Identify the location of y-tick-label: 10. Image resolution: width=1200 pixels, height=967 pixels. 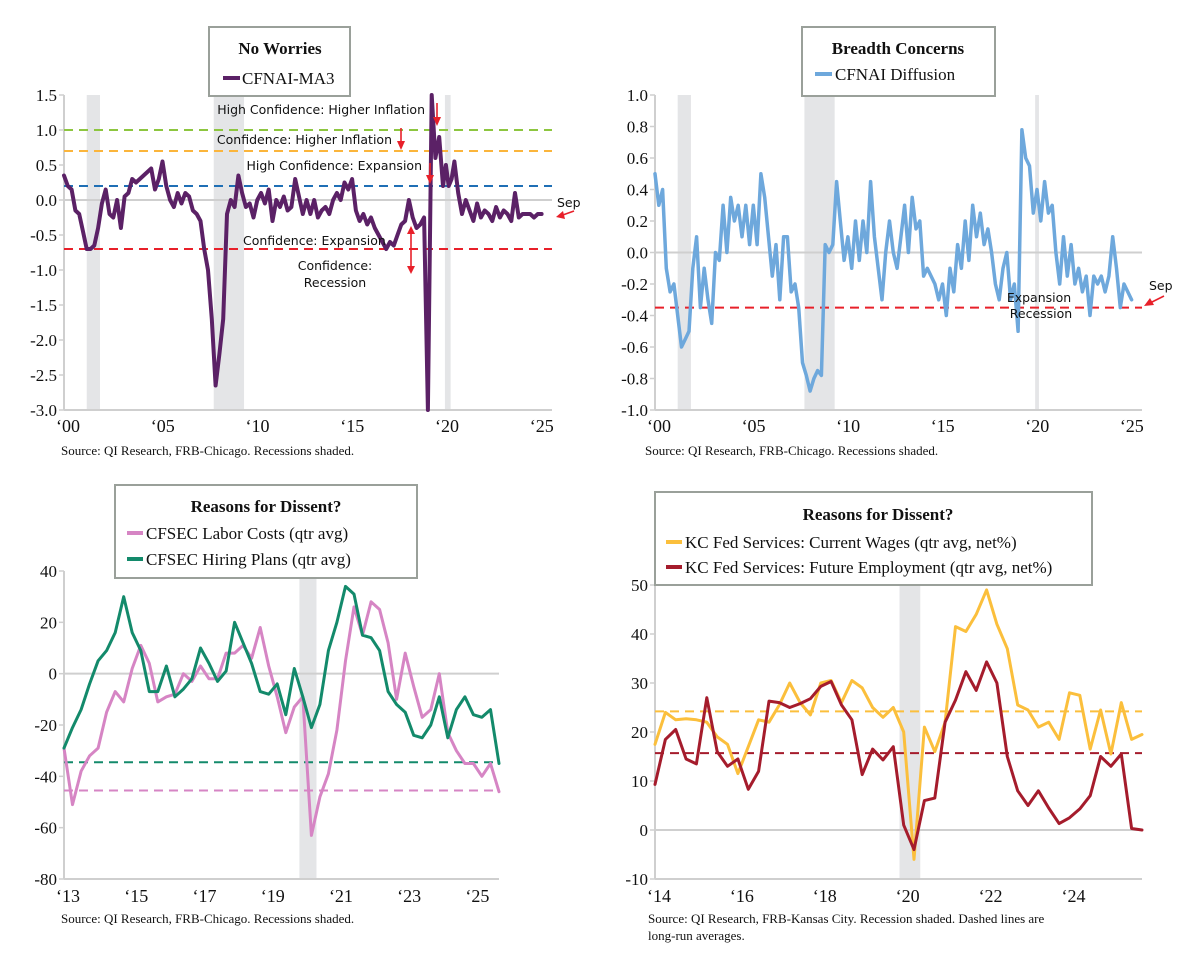
(639, 781).